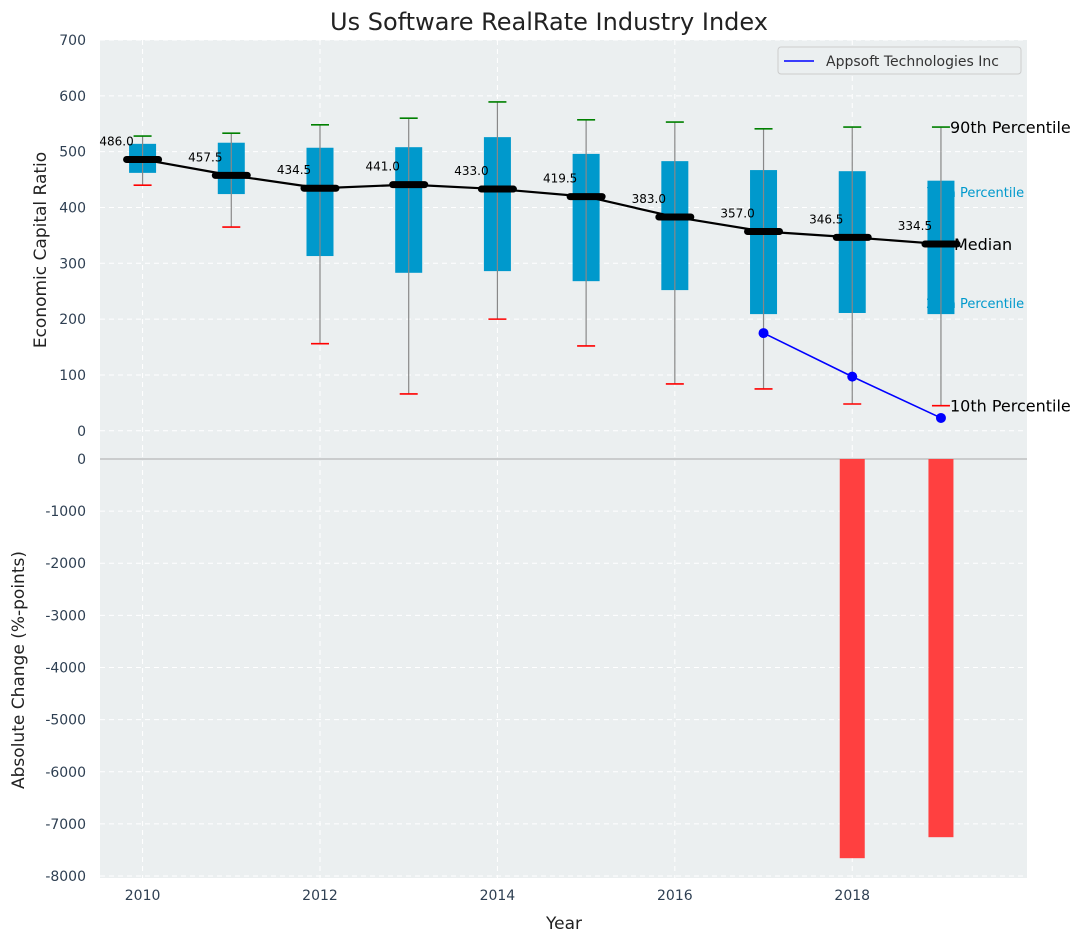  I want to click on y-tick-label: 500, so click(72, 153).